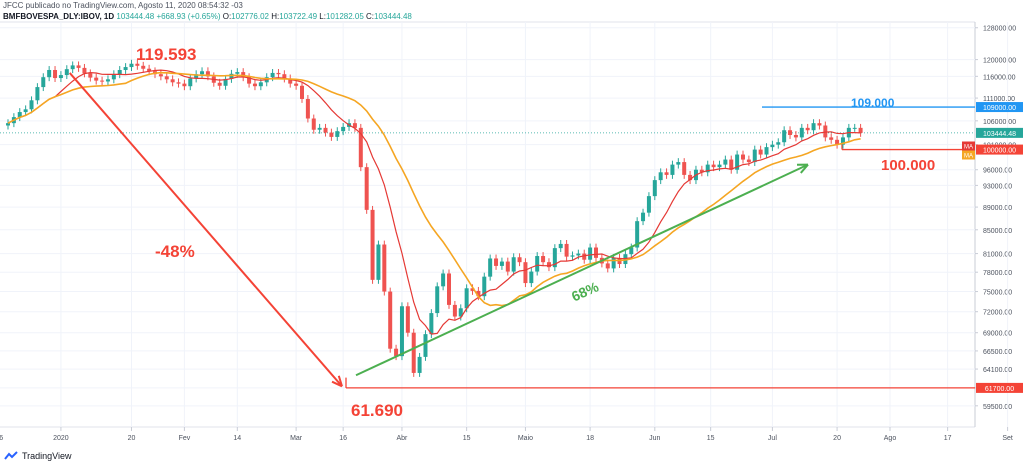 The image size is (1024, 464). Describe the element at coordinates (377, 410) in the screenshot. I see `annotation-low-61690: 61.690` at that location.